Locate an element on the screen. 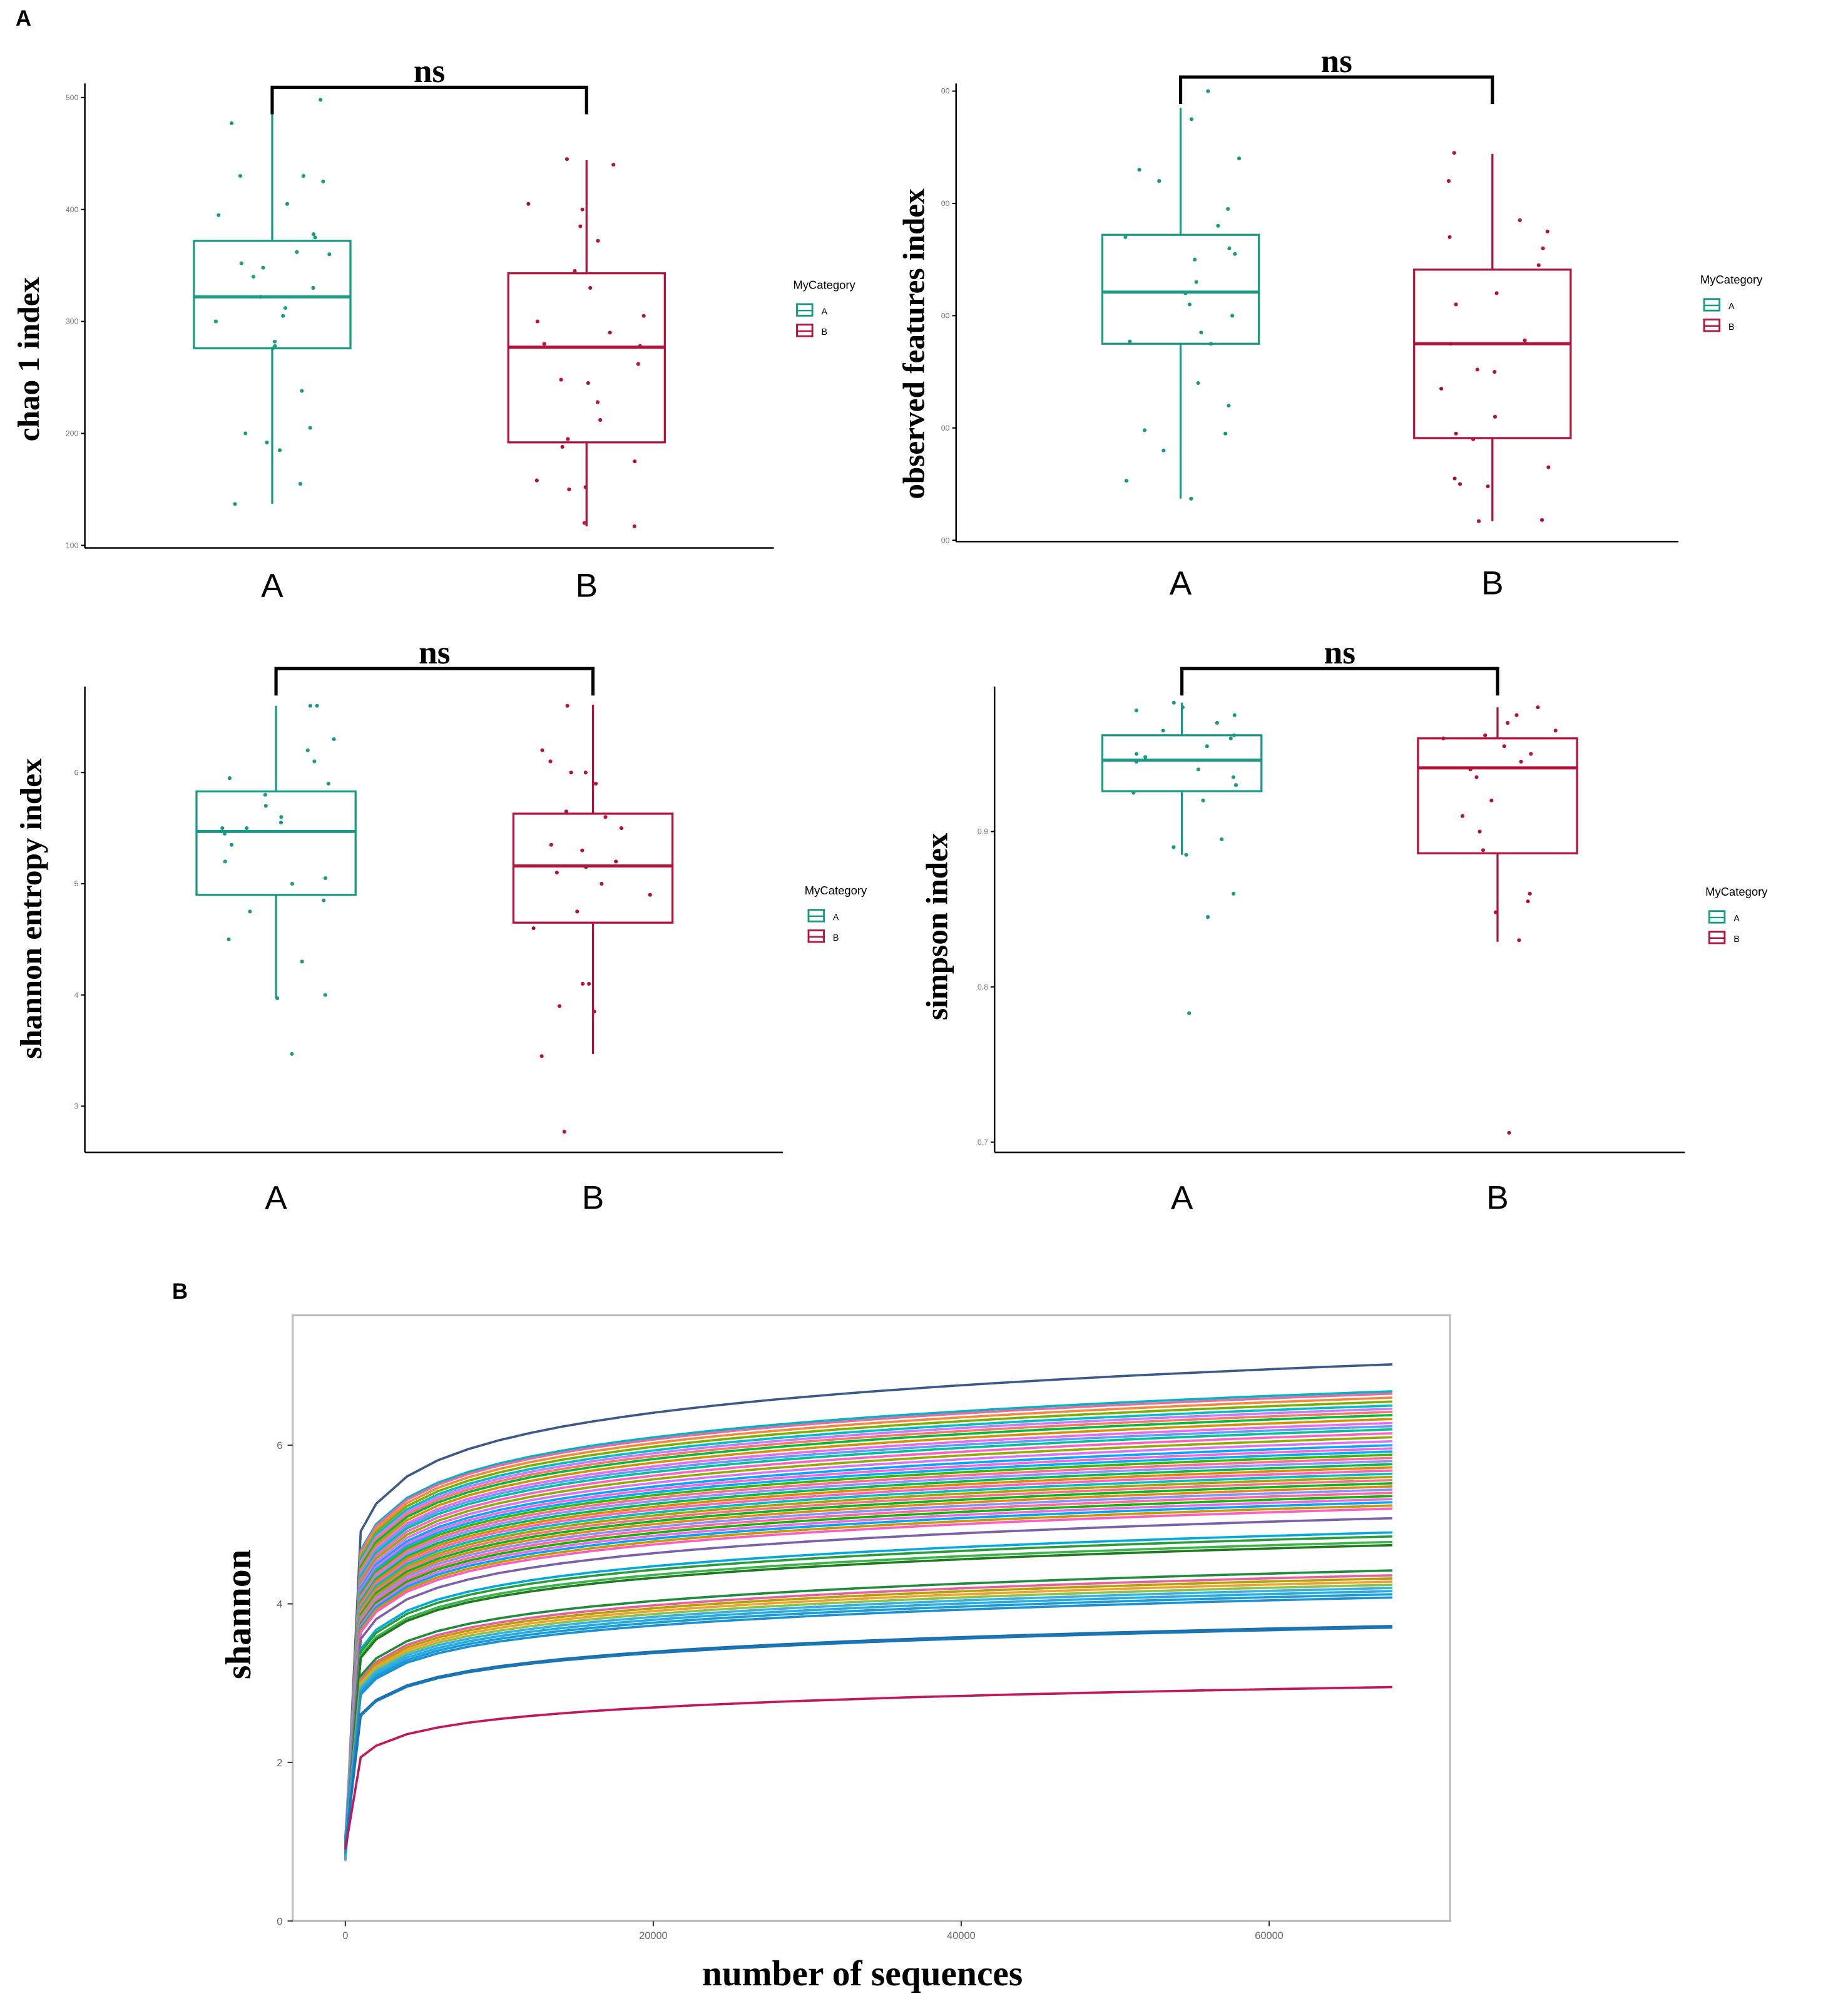 Image resolution: width=1848 pixels, height=2016 pixels. y-axis-label: chao 1 index is located at coordinates (28, 359).